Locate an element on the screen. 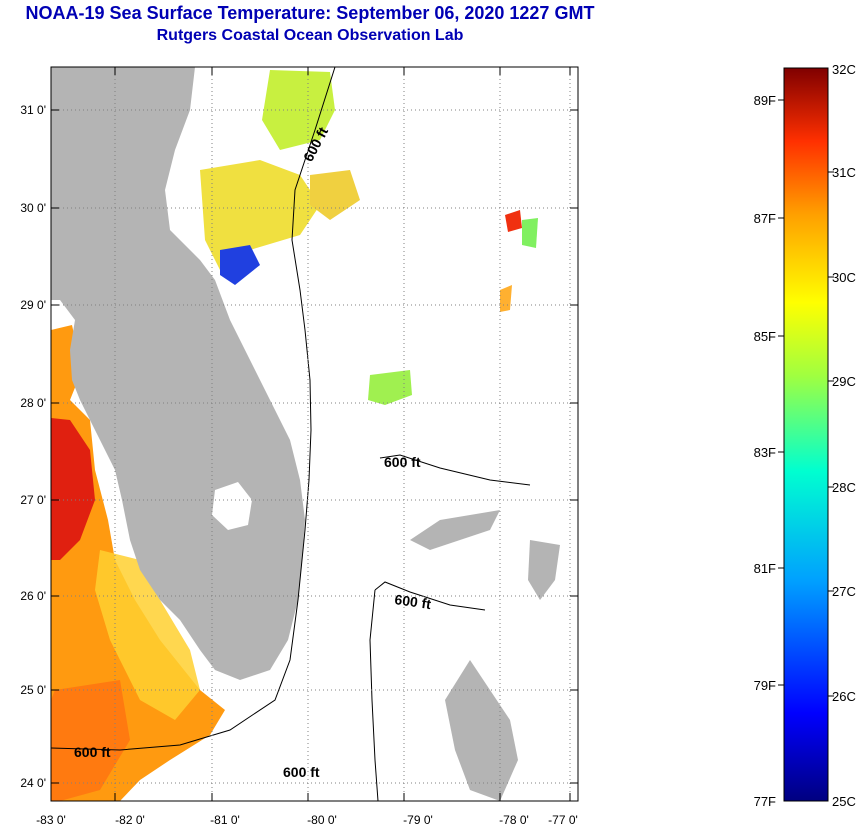  lat-label: 30 0' is located at coordinates (33, 208).